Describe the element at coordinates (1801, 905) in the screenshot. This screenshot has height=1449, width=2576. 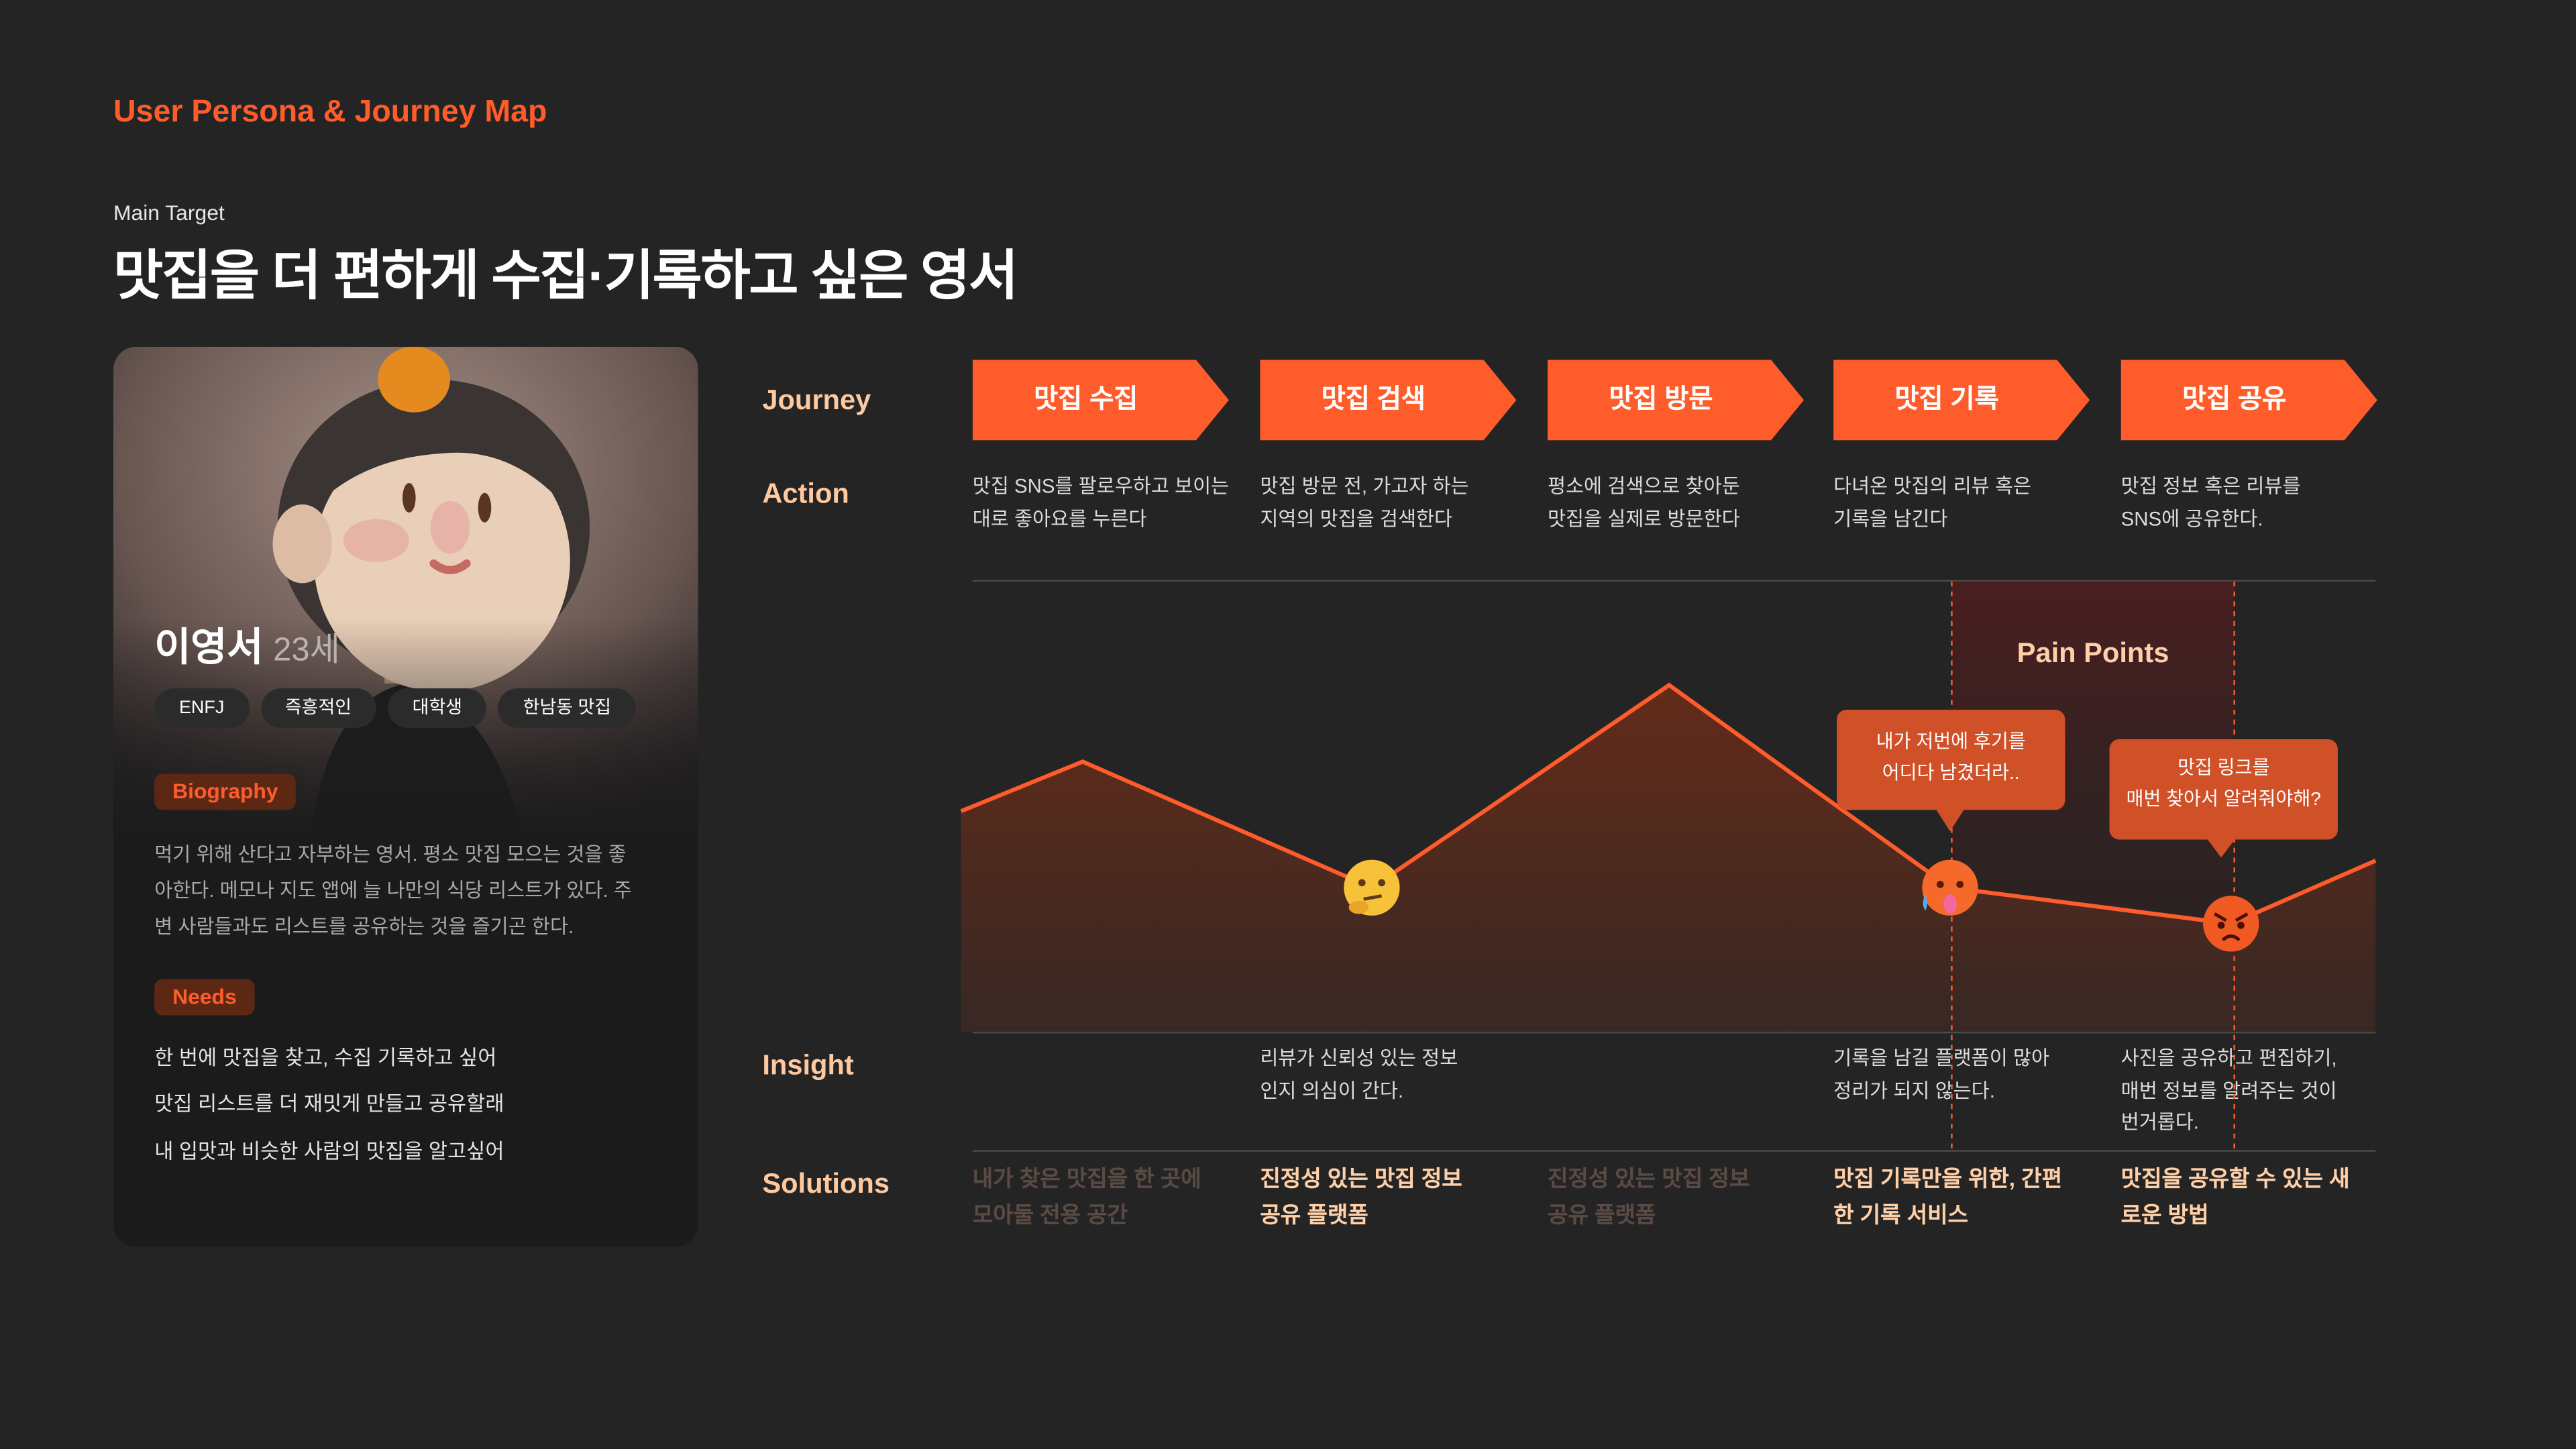
I see `emotion-markers` at that location.